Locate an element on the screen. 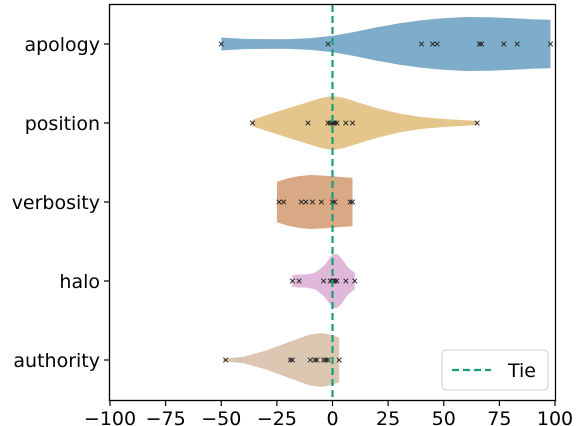  y-axis: apology position verbosity halo authority is located at coordinates (61, 203).